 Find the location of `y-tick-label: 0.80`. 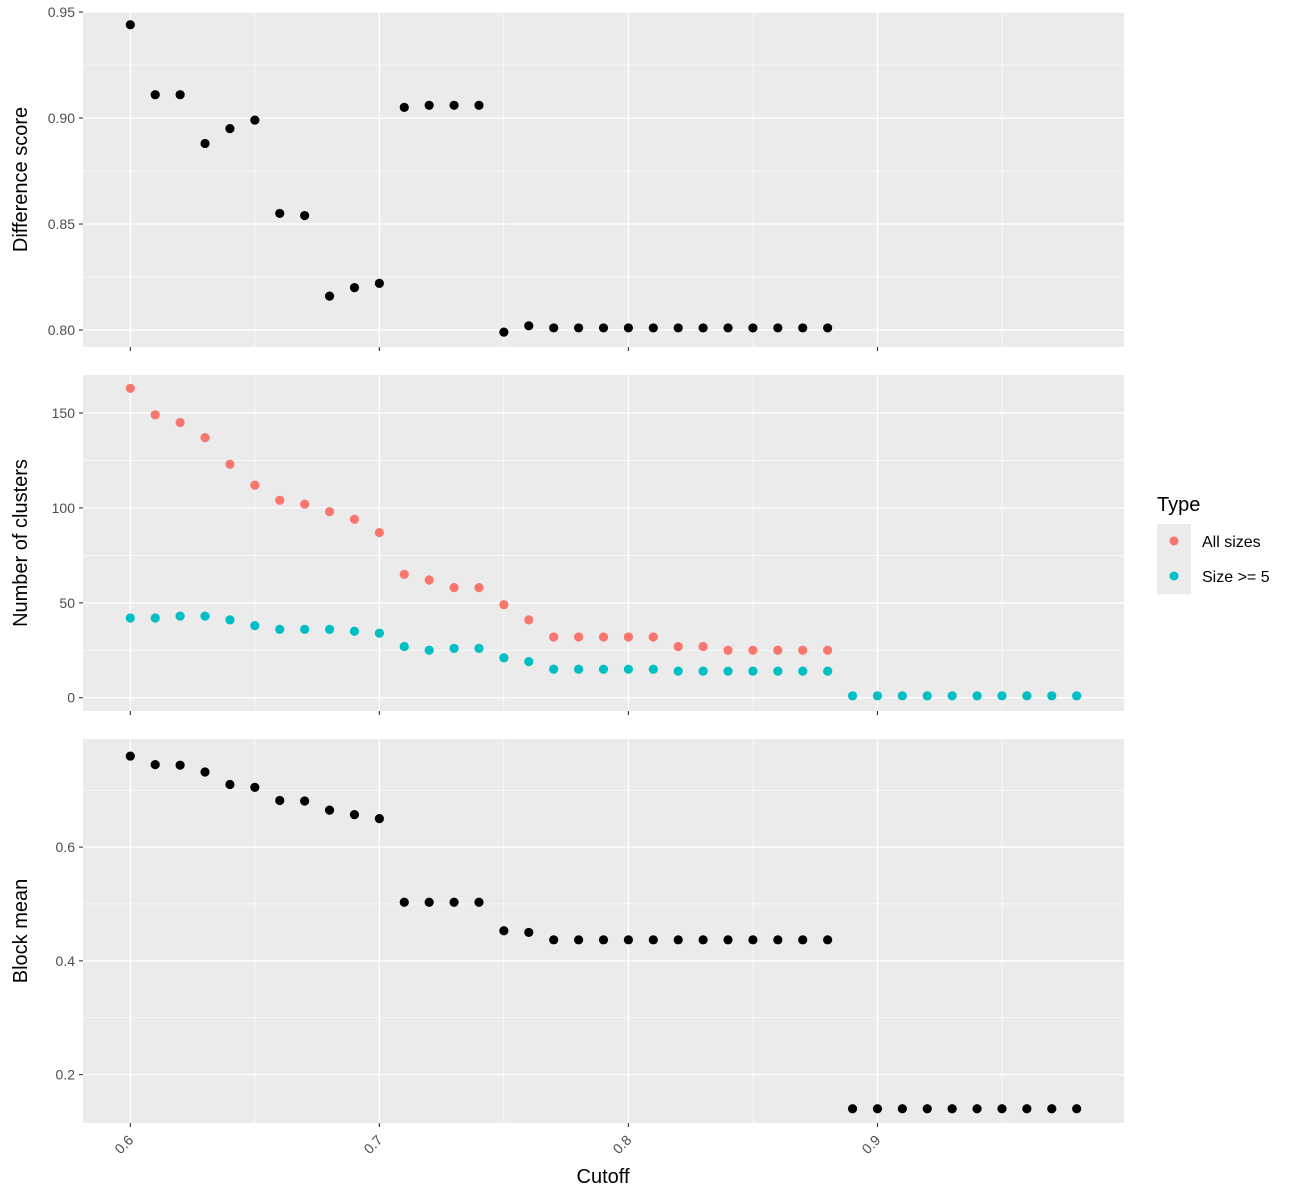

y-tick-label: 0.80 is located at coordinates (61, 330).